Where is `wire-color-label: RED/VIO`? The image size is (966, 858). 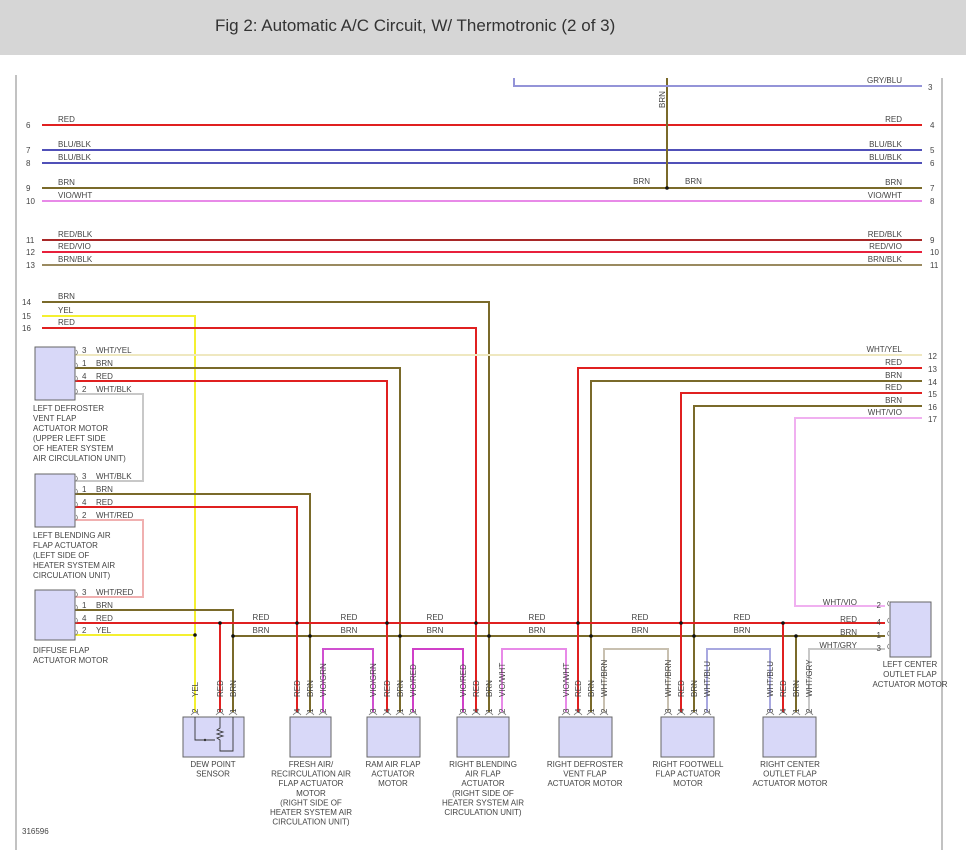
wire-color-label: RED/VIO is located at coordinates (885, 246).